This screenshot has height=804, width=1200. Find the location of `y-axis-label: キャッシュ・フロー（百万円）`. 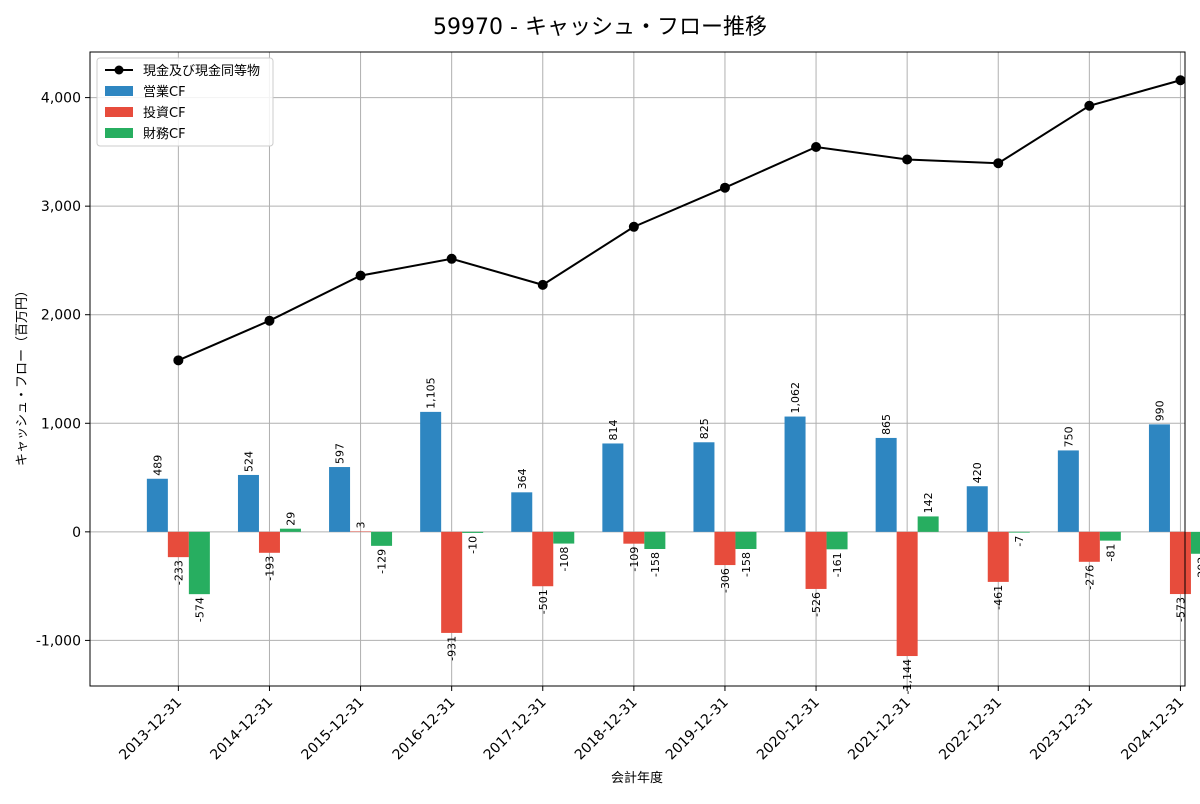

y-axis-label: キャッシュ・フロー（百万円） is located at coordinates (22, 375).